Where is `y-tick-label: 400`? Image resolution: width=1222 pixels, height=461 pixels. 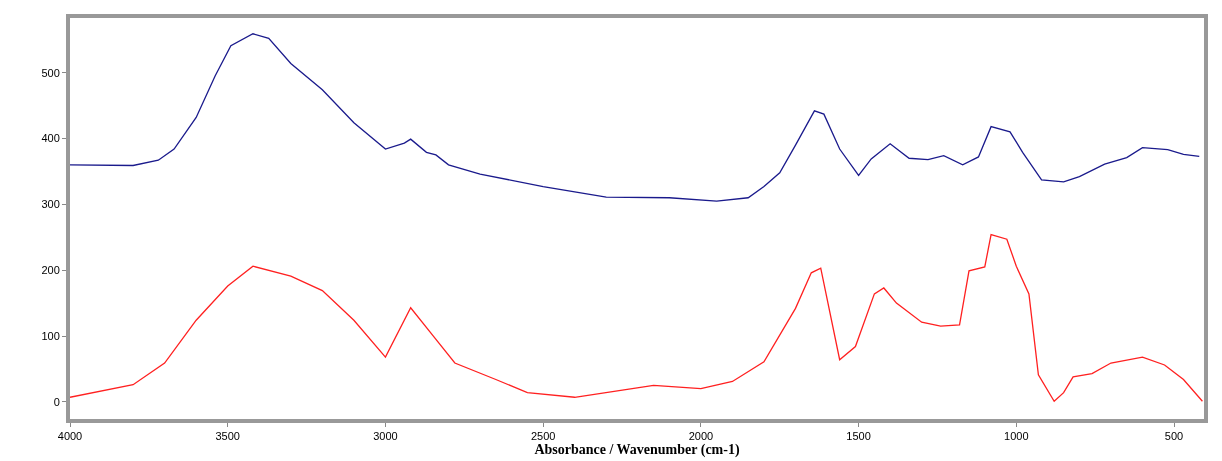 y-tick-label: 400 is located at coordinates (50, 138).